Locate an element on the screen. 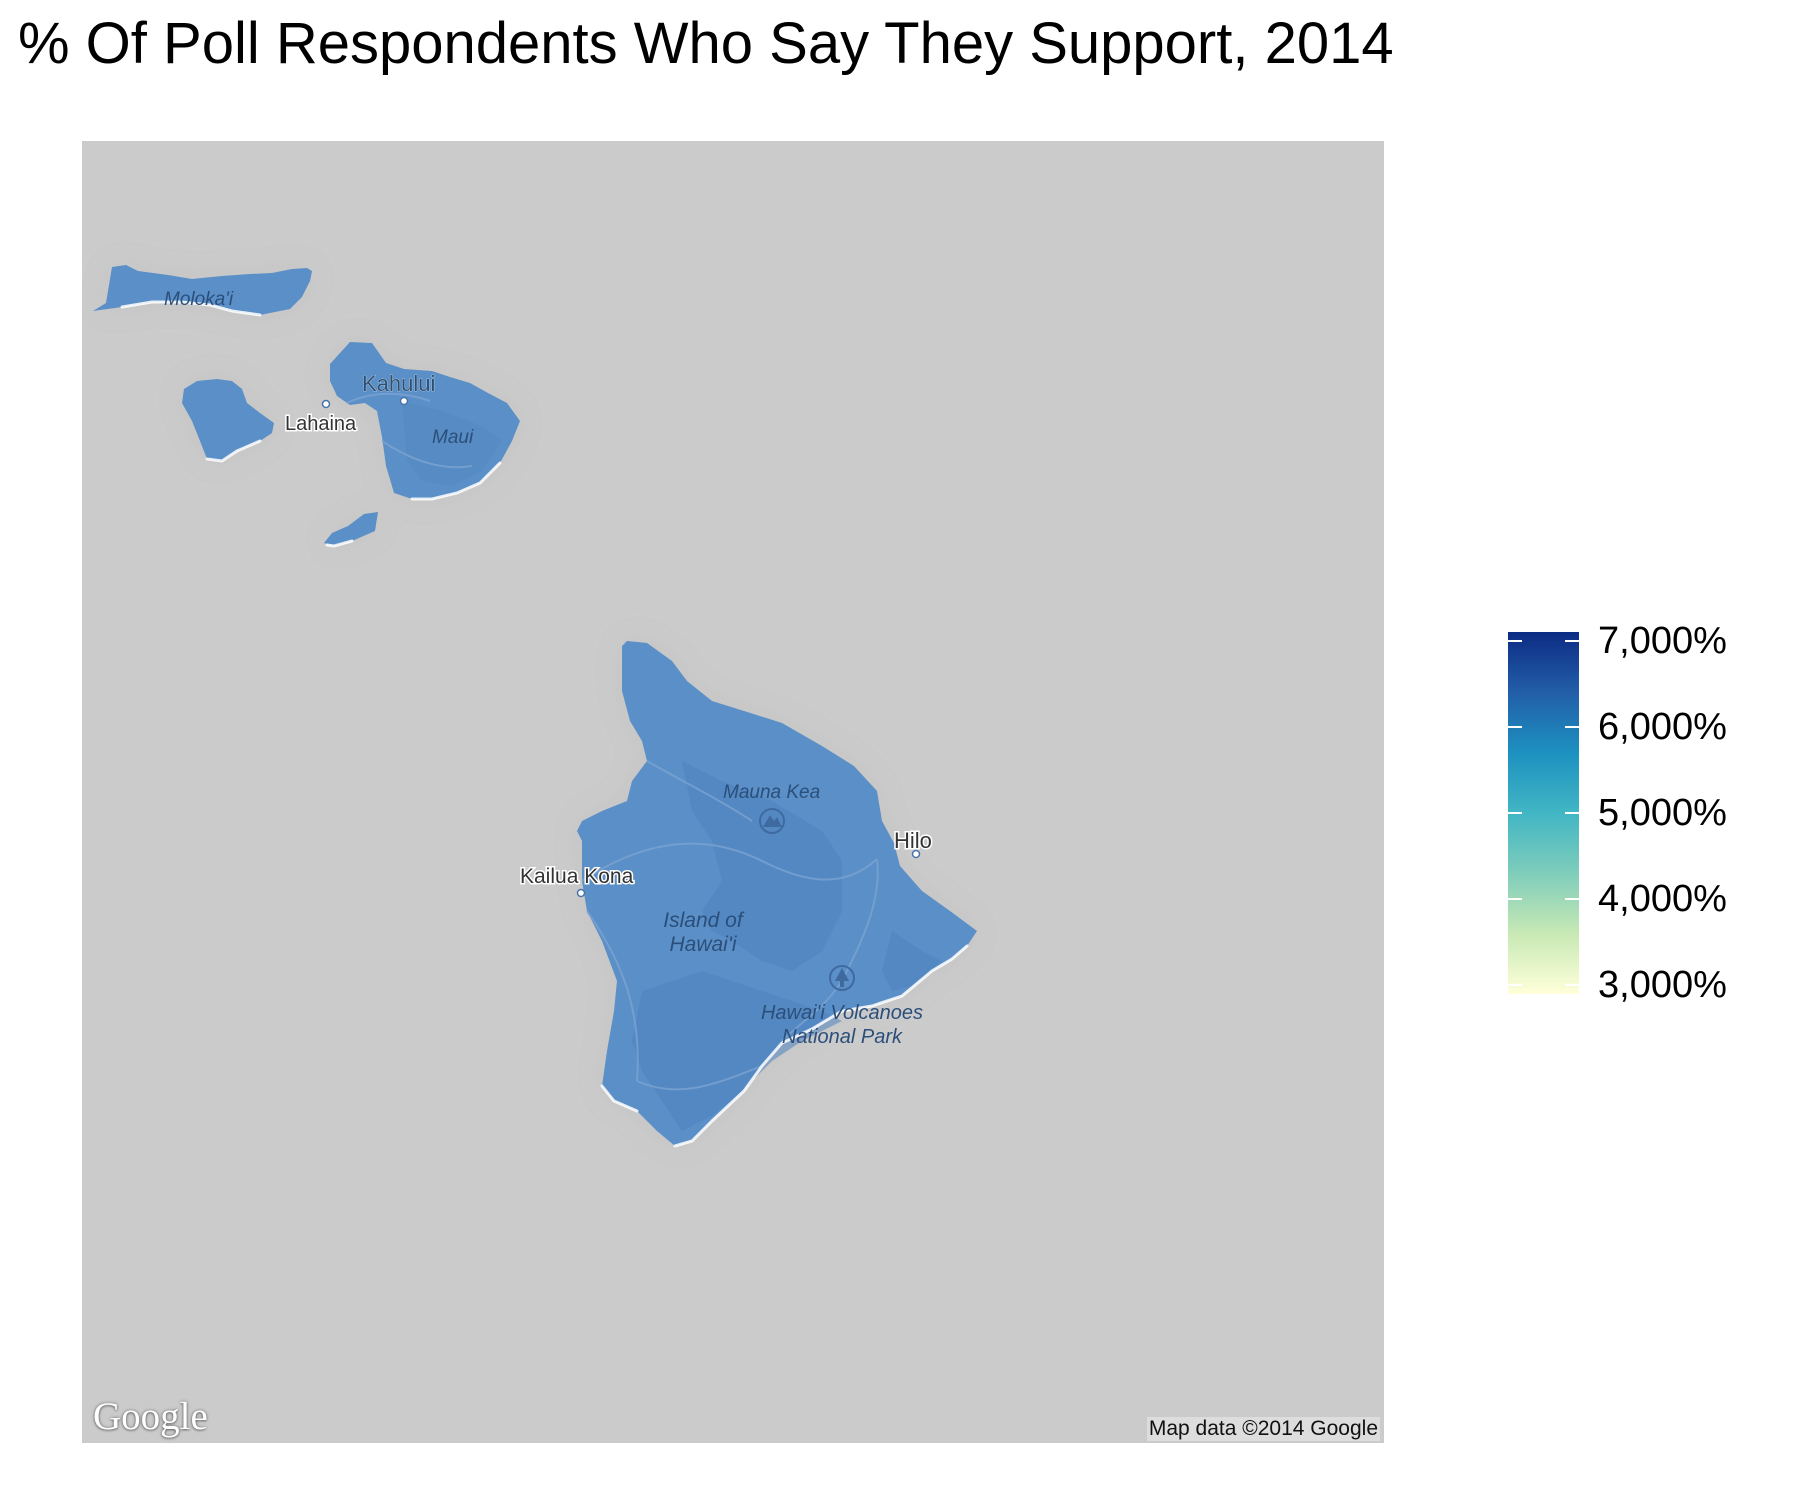 The image size is (1800, 1500). peak-icons is located at coordinates (807, 899).